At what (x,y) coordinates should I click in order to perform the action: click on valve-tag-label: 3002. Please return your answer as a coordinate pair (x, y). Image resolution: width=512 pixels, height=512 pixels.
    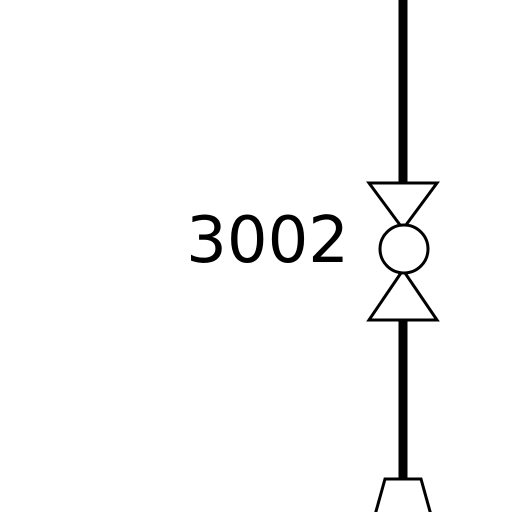
    Looking at the image, I should click on (267, 241).